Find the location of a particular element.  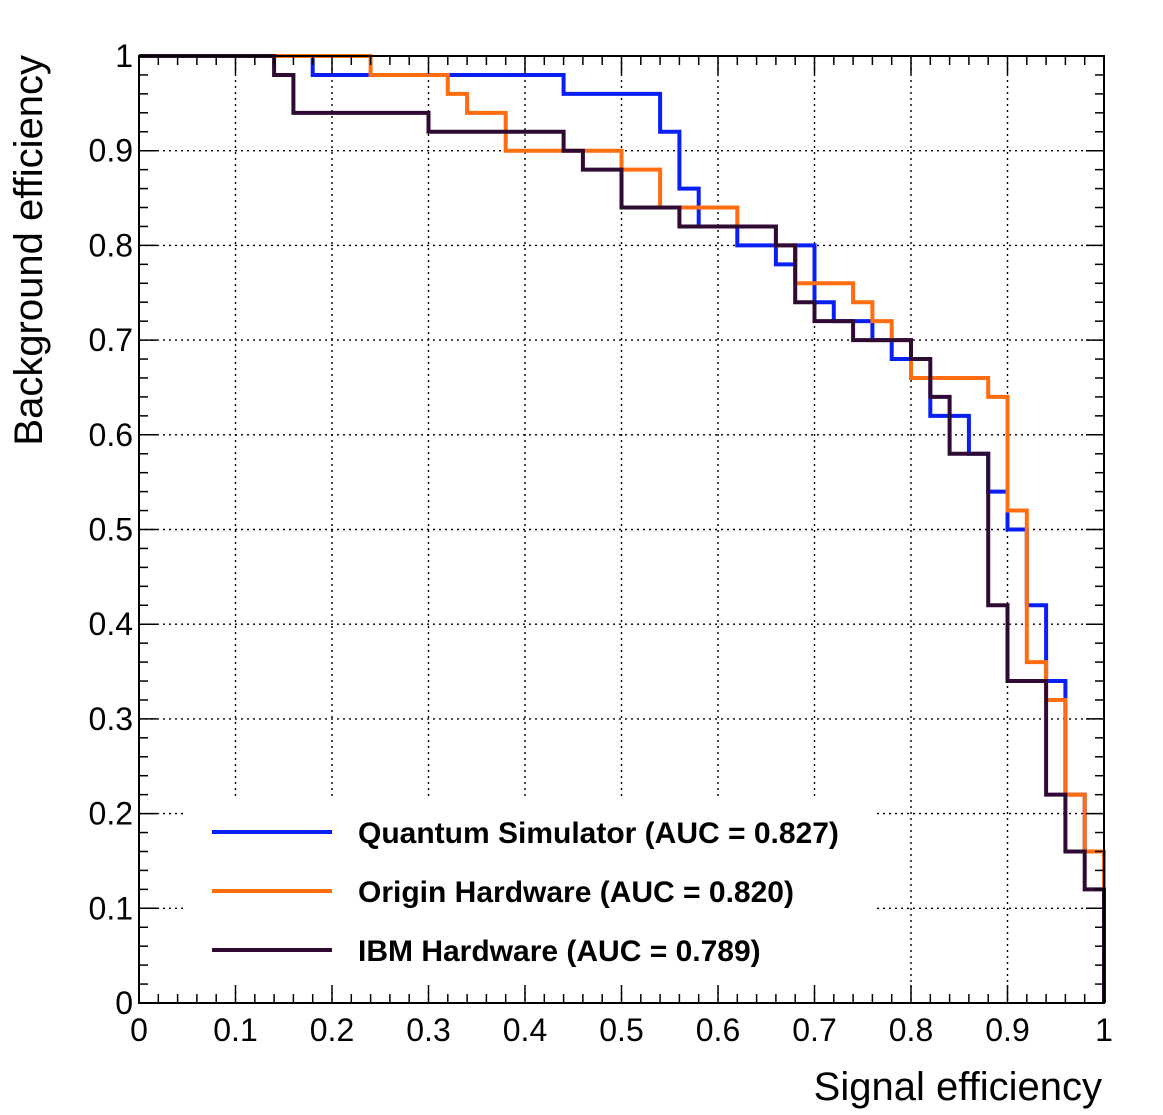

y-tick-label: 0.2 is located at coordinates (111, 814).